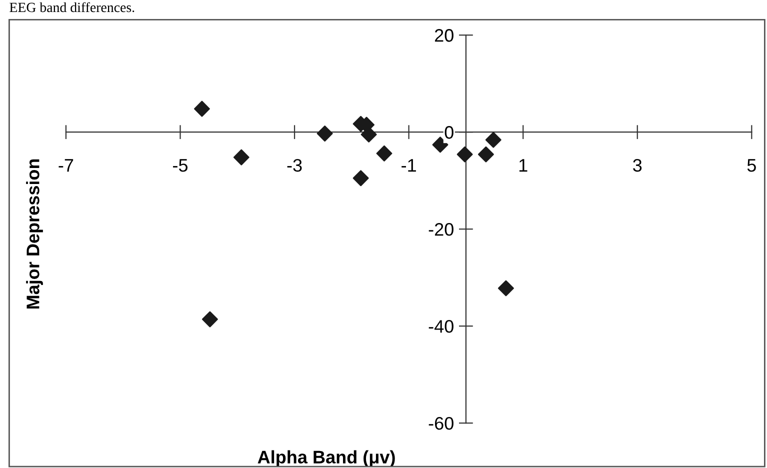  Describe the element at coordinates (66, 165) in the screenshot. I see `x-tick-label: -7` at that location.